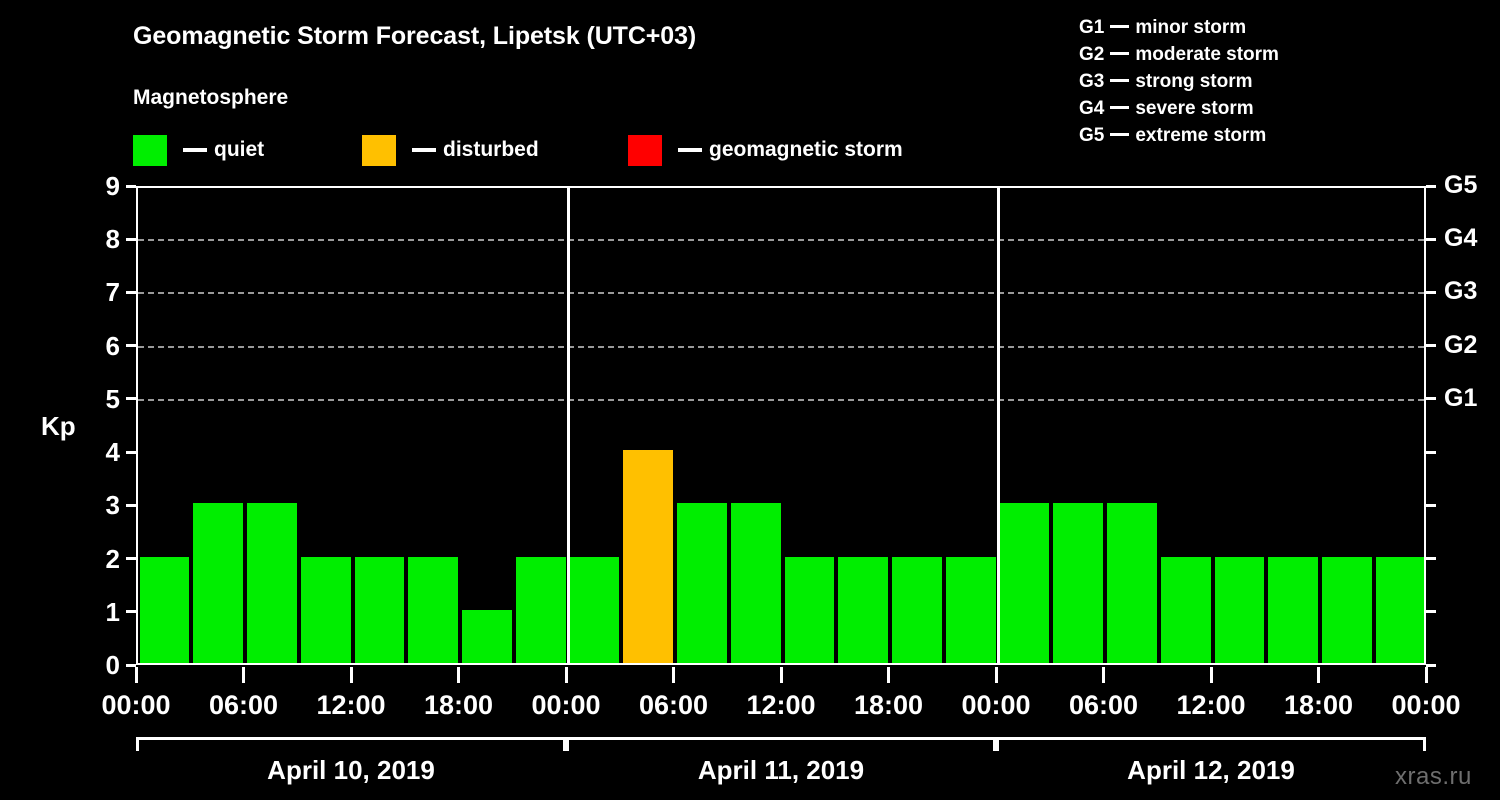  What do you see at coordinates (195, 150) in the screenshot?
I see `legend-dash-icon` at bounding box center [195, 150].